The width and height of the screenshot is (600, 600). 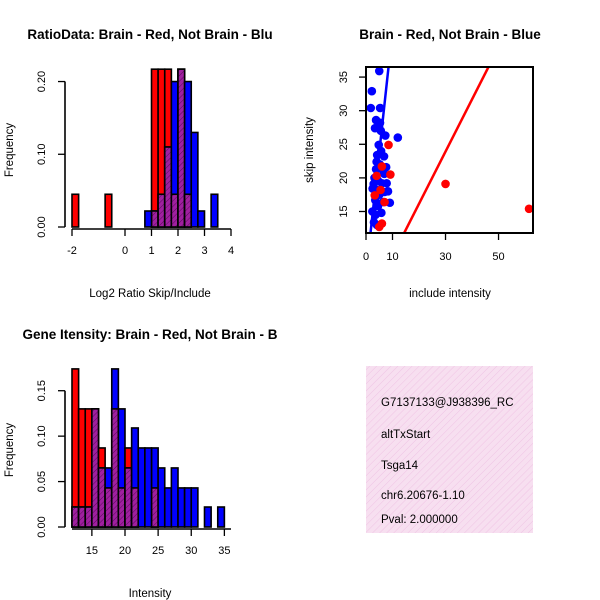 I want to click on x-tick-label: 10, so click(x=392, y=257).